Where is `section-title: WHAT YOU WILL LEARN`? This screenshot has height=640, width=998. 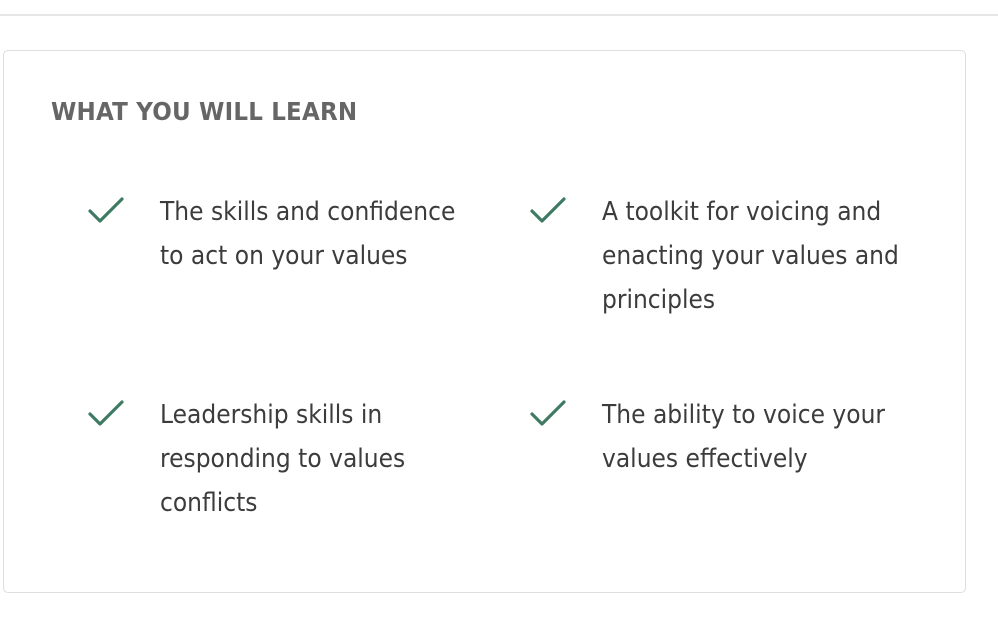 section-title: WHAT YOU WILL LEARN is located at coordinates (204, 111).